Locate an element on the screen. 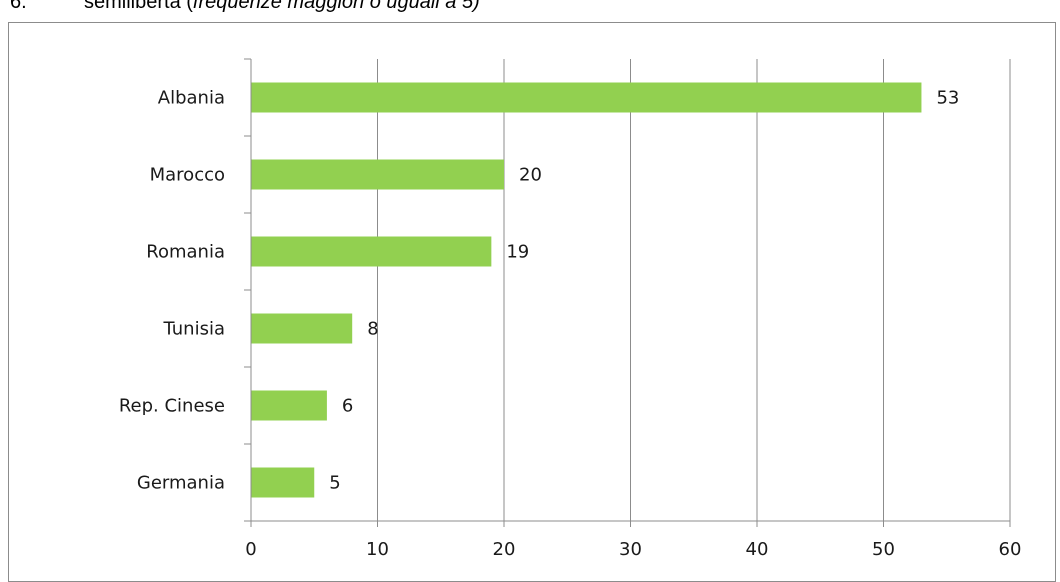 This screenshot has width=1060, height=582. x-tick-label: 30 is located at coordinates (630, 549).